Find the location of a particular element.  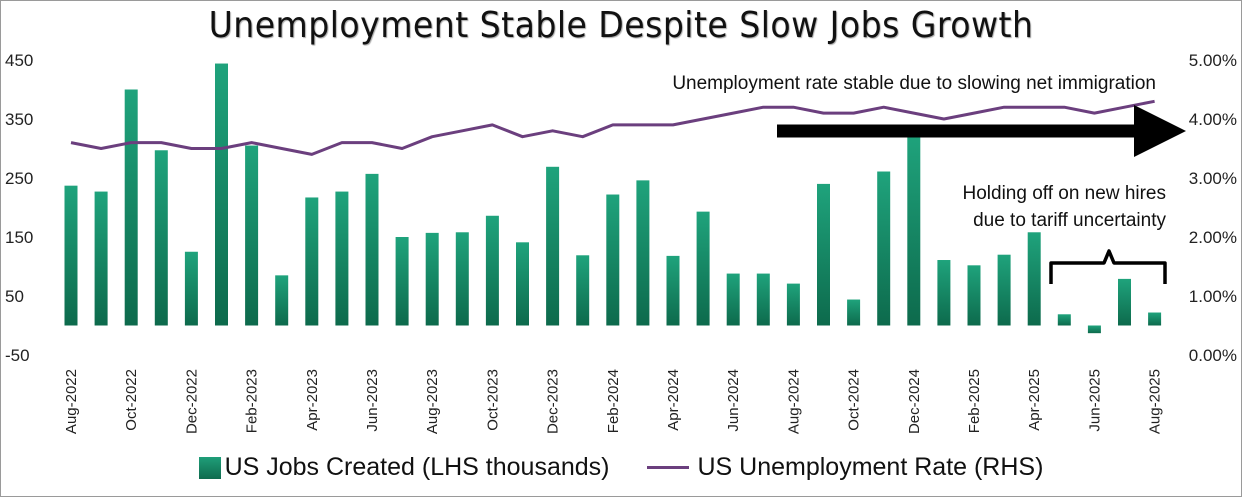

left-axis-ticks: 450 350 250 150 50 -50 is located at coordinates (19, 208).